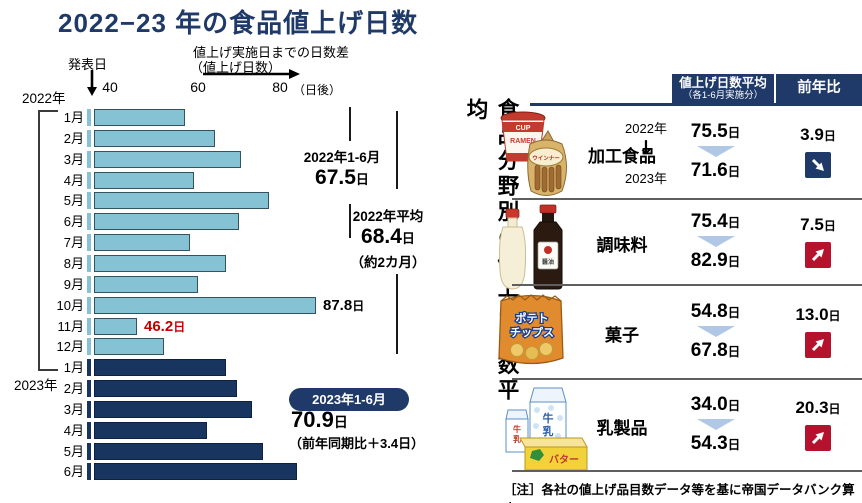 The height and width of the screenshot is (503, 862). Describe the element at coordinates (523, 128) in the screenshot. I see `svg-text: CUP` at that location.